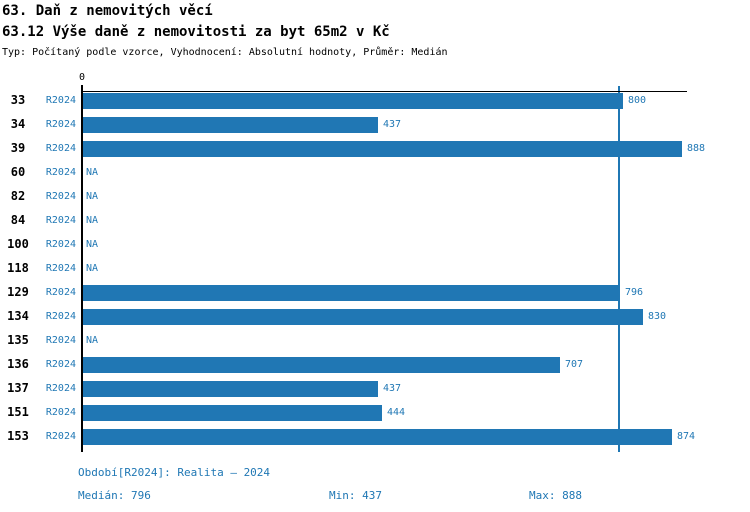  I want to click on bar-value-label: 888, so click(696, 148).